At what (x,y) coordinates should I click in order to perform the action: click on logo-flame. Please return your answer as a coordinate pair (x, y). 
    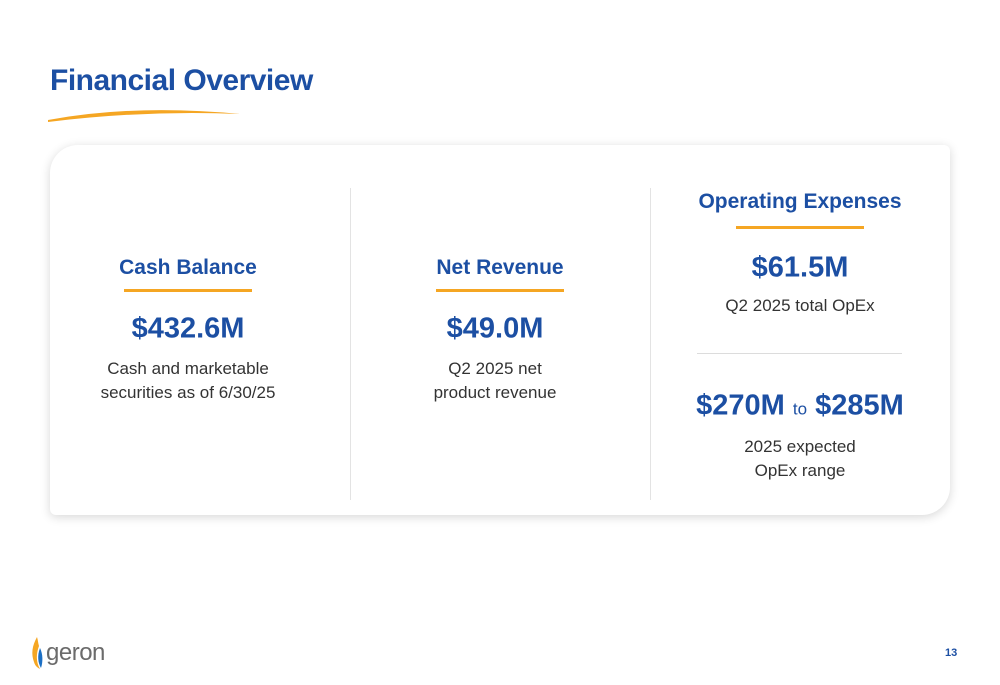
    Looking at the image, I should click on (37, 653).